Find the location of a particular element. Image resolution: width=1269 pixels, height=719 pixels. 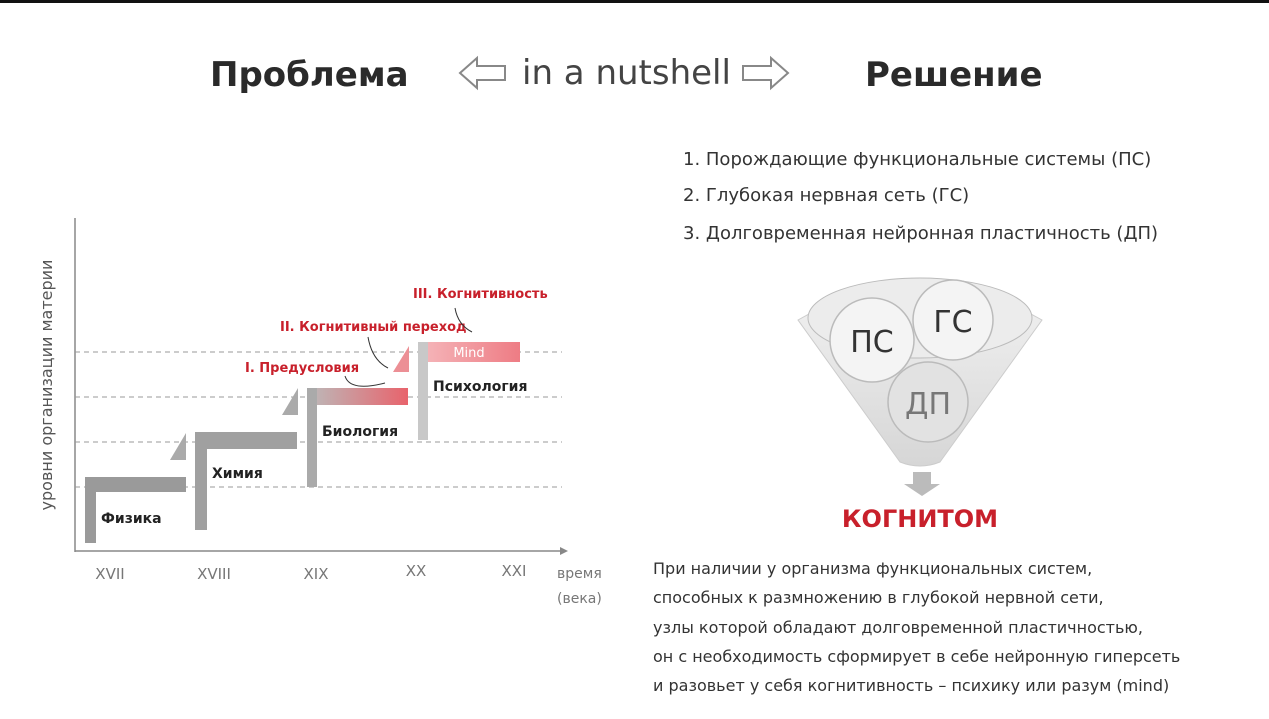

circle-dp is located at coordinates (928, 402).